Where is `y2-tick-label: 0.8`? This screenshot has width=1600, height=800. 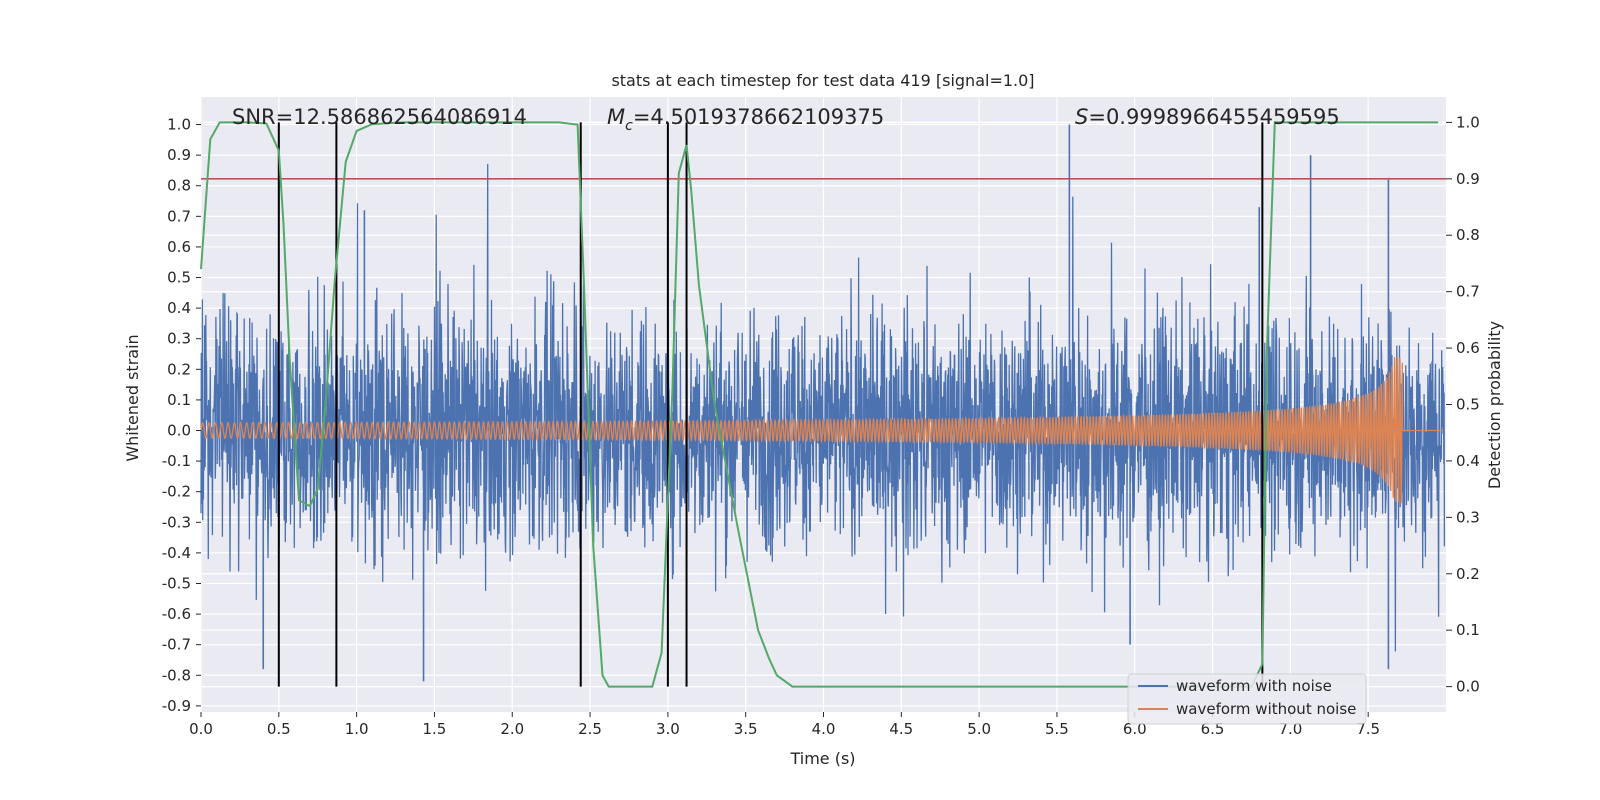
y2-tick-label: 0.8 is located at coordinates (1468, 235).